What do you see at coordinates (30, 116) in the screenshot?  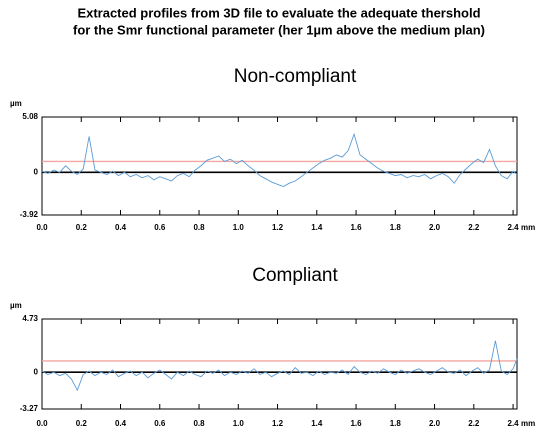 I see `y-tick-label: 5.08` at bounding box center [30, 116].